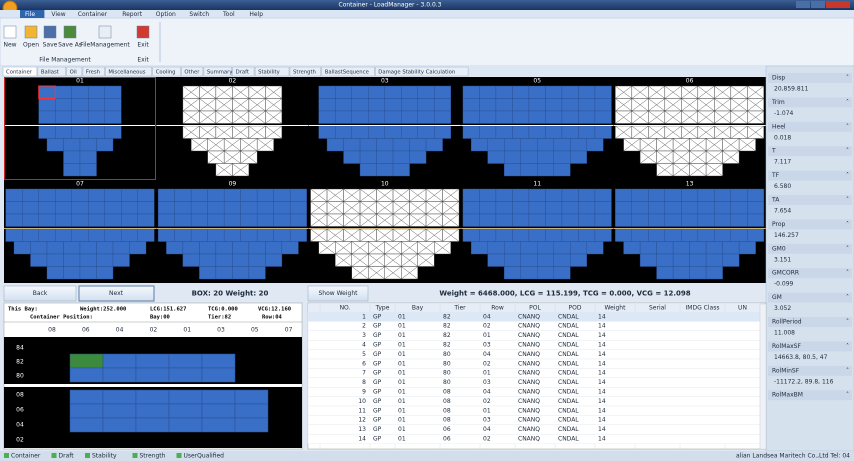 This screenshot has width=854, height=461. What do you see at coordinates (228, 14) in the screenshot?
I see `menu-item: Tool` at bounding box center [228, 14].